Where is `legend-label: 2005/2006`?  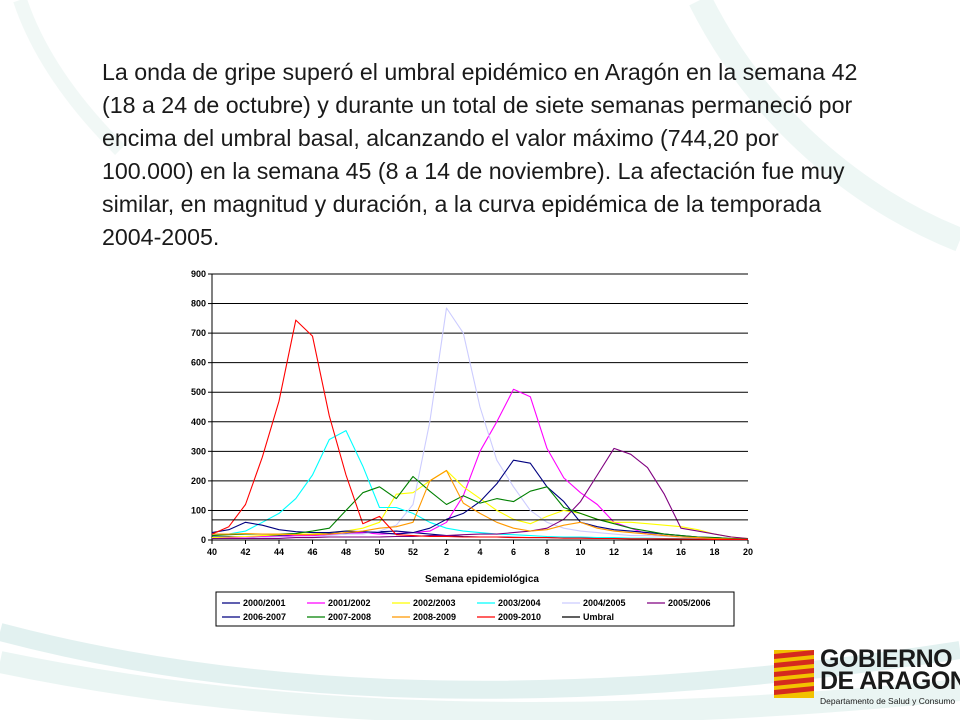
legend-label: 2005/2006 is located at coordinates (689, 603).